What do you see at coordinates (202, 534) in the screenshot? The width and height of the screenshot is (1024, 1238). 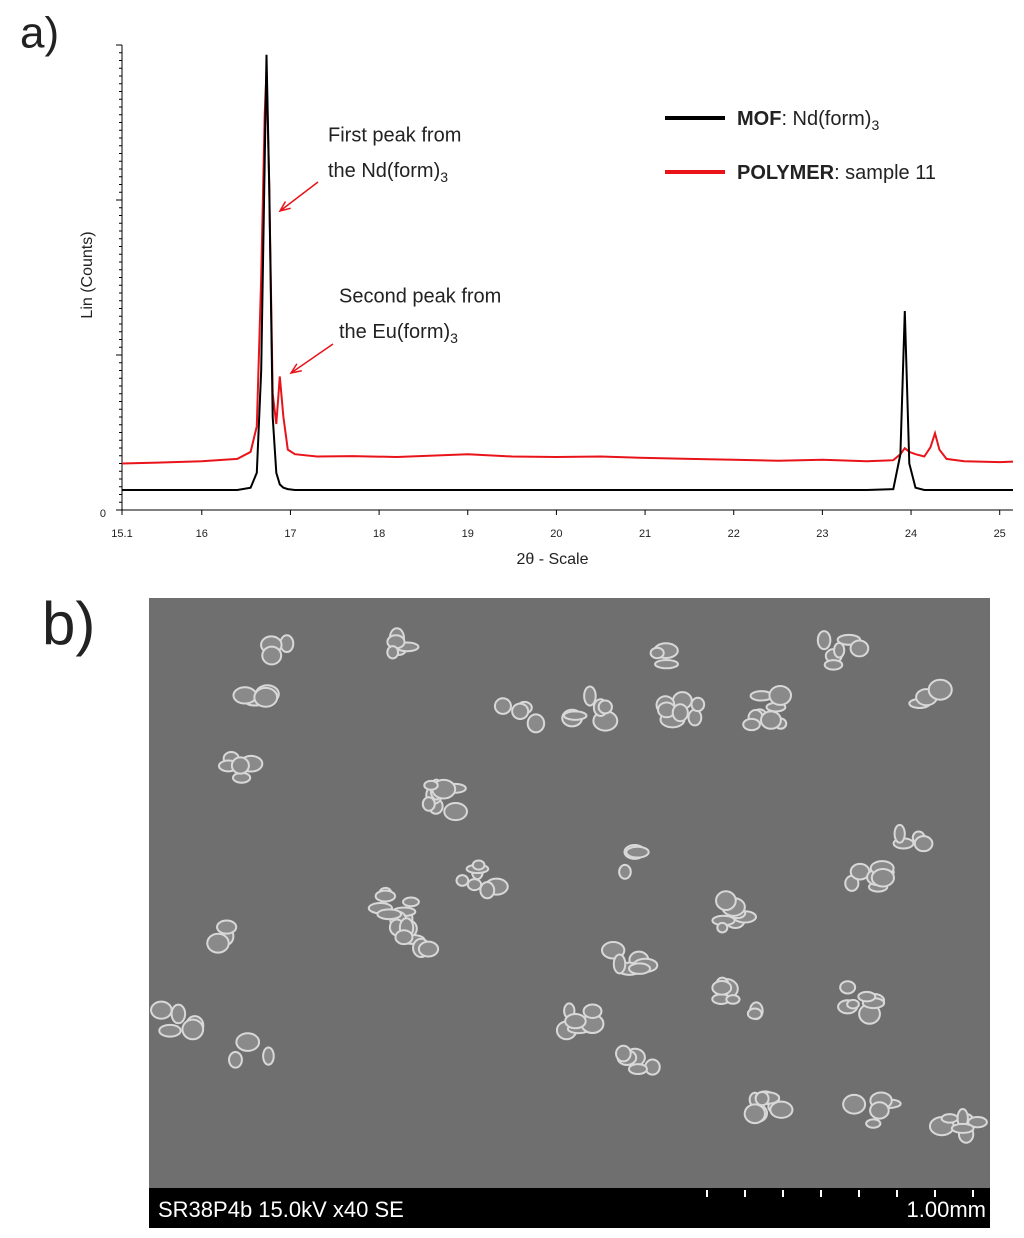 I see `x-tick-label: 16` at bounding box center [202, 534].